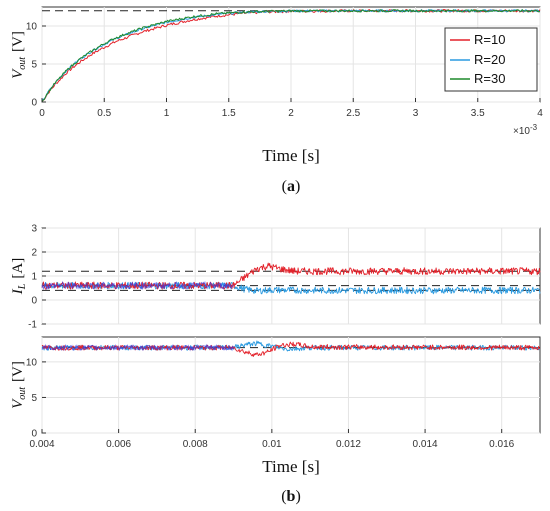  I want to click on legend-label-r30: R=30, so click(489, 78).